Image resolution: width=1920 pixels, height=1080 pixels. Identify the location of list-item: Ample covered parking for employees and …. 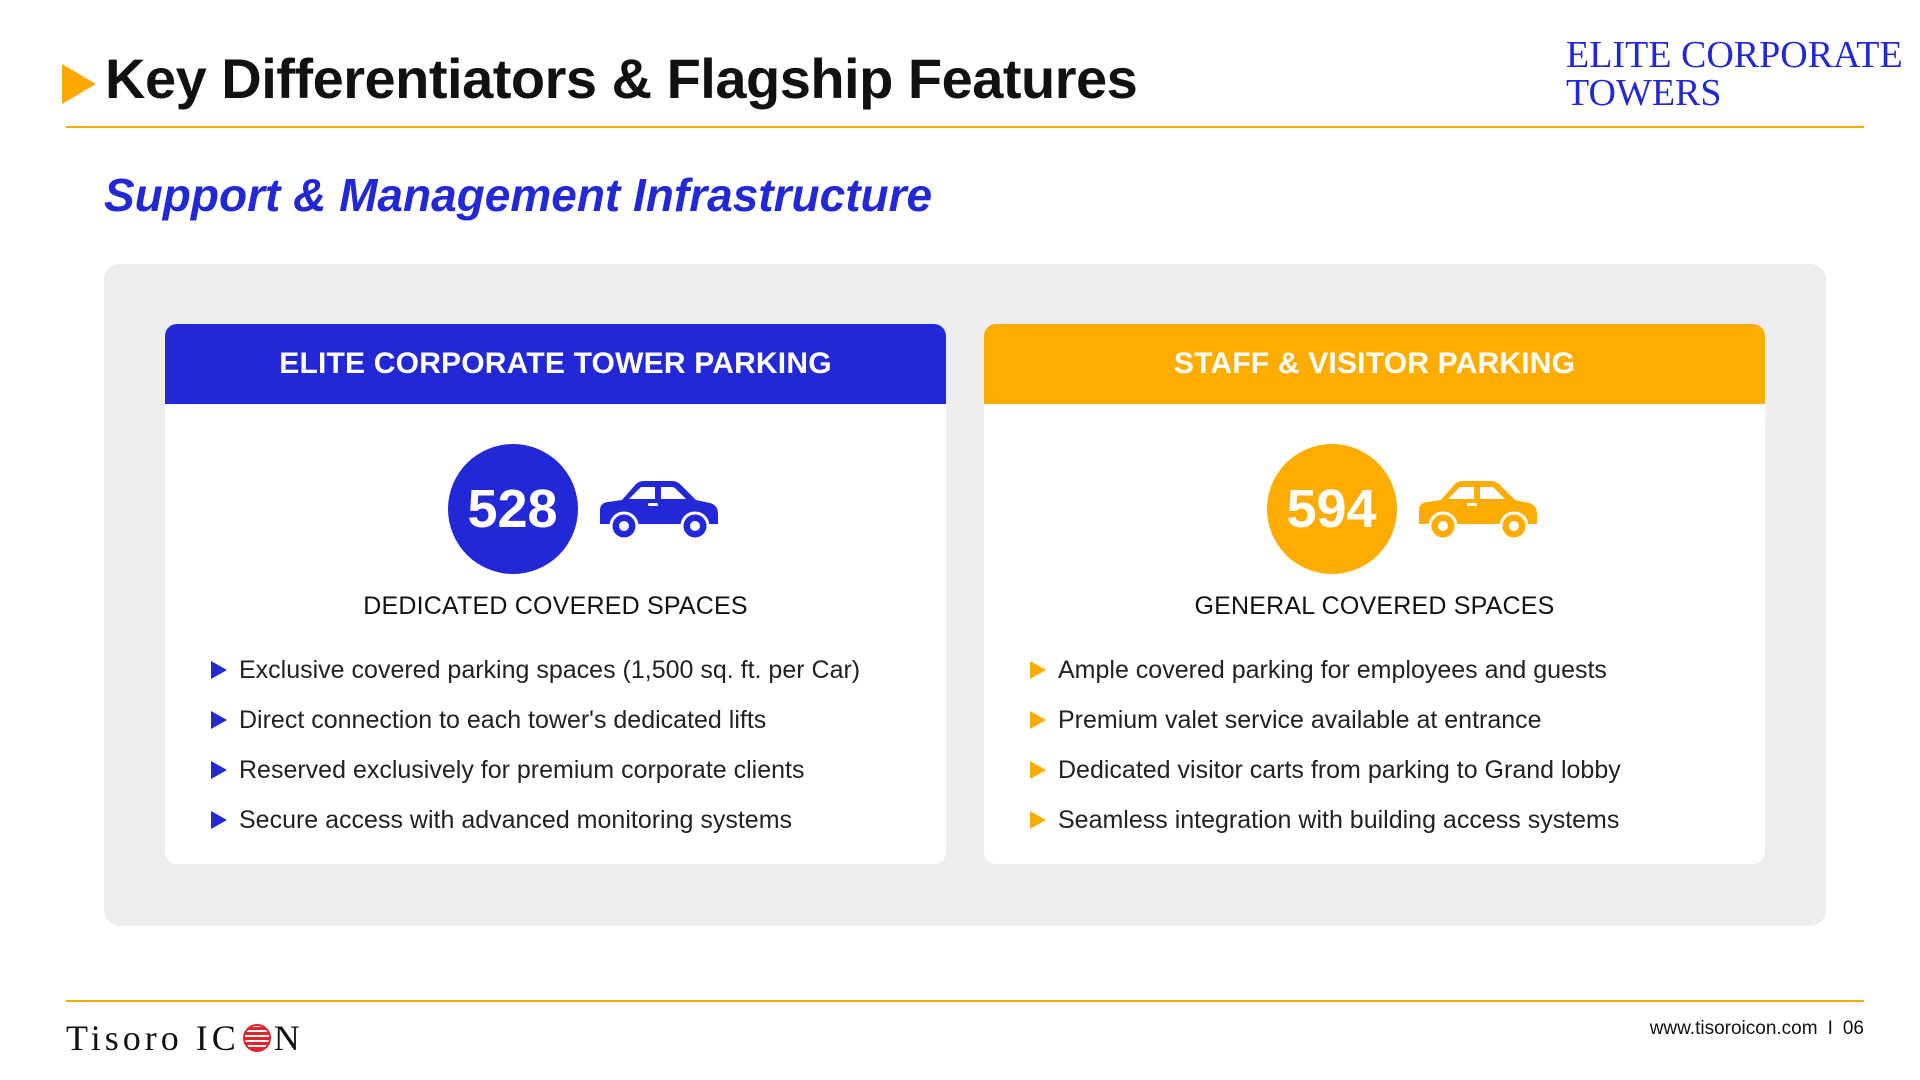
(1397, 670).